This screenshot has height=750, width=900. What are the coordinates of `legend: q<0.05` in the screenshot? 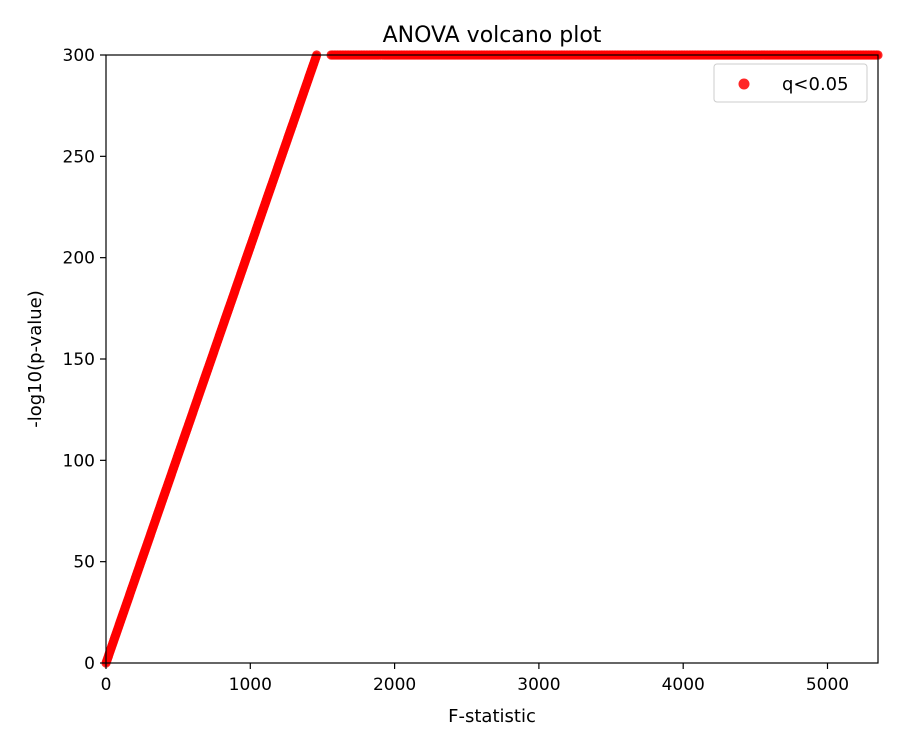 It's located at (790, 83).